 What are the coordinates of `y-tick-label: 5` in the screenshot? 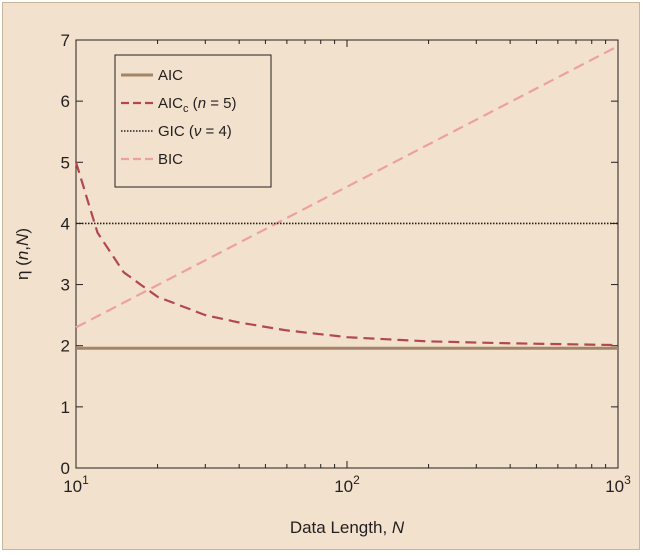 It's located at (65, 162).